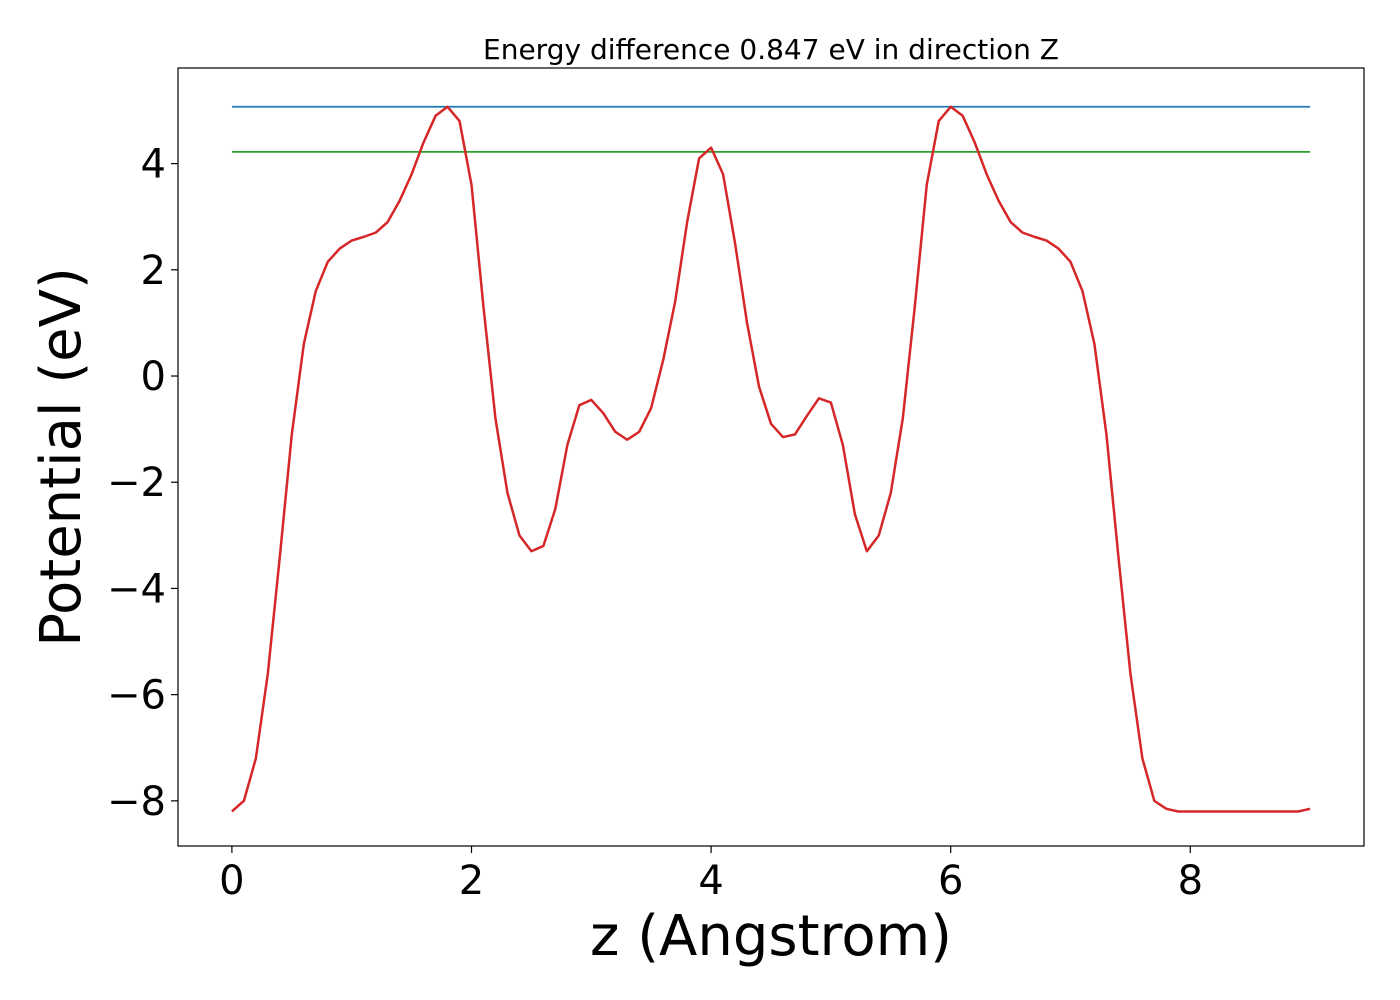 Image resolution: width=1400 pixels, height=1000 pixels. What do you see at coordinates (136, 483) in the screenshot?
I see `y-tick-label: −2` at bounding box center [136, 483].